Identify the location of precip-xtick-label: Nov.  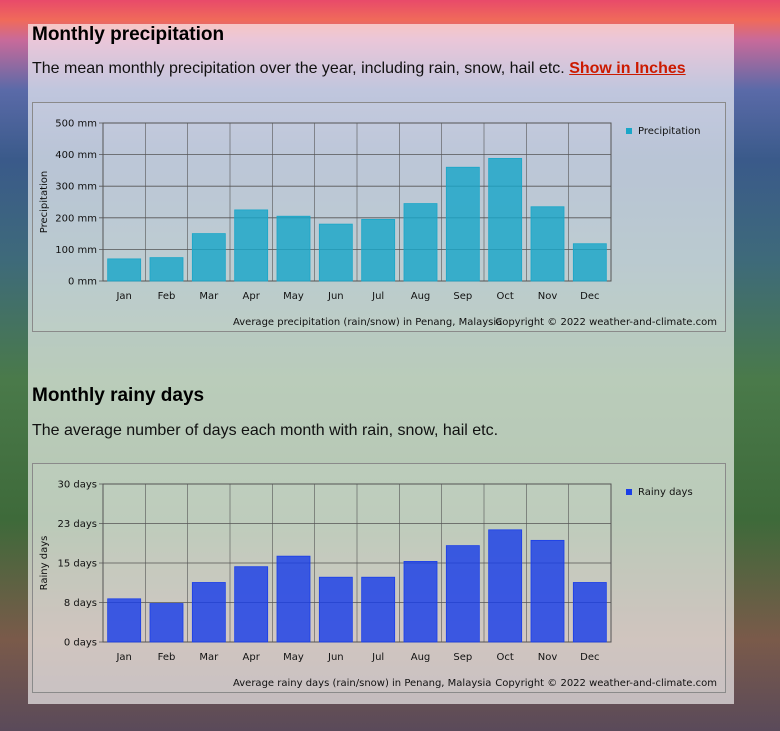
(548, 296).